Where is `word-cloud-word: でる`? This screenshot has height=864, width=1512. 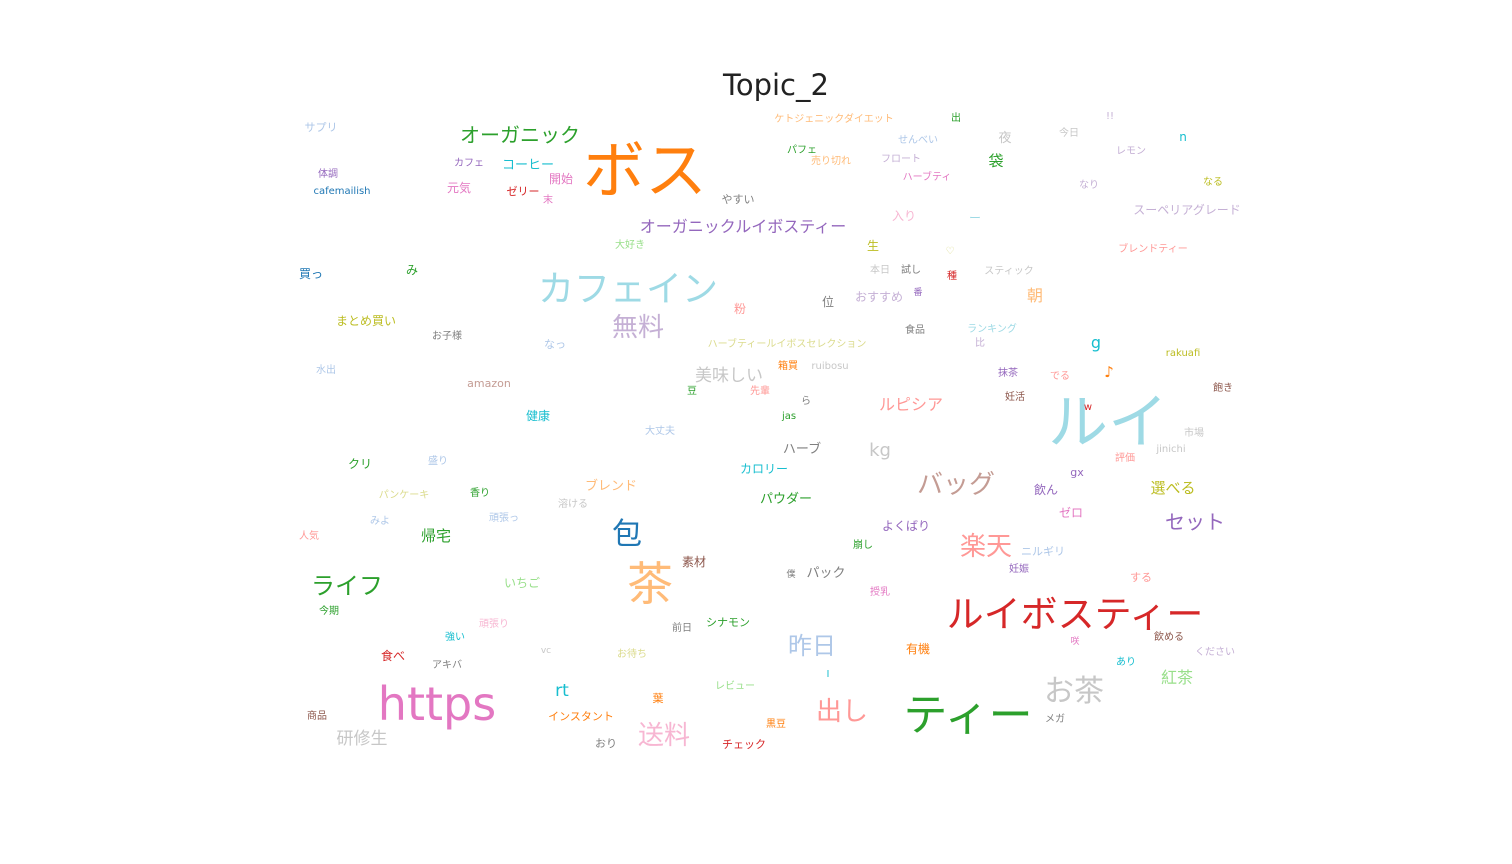 word-cloud-word: でる is located at coordinates (1060, 376).